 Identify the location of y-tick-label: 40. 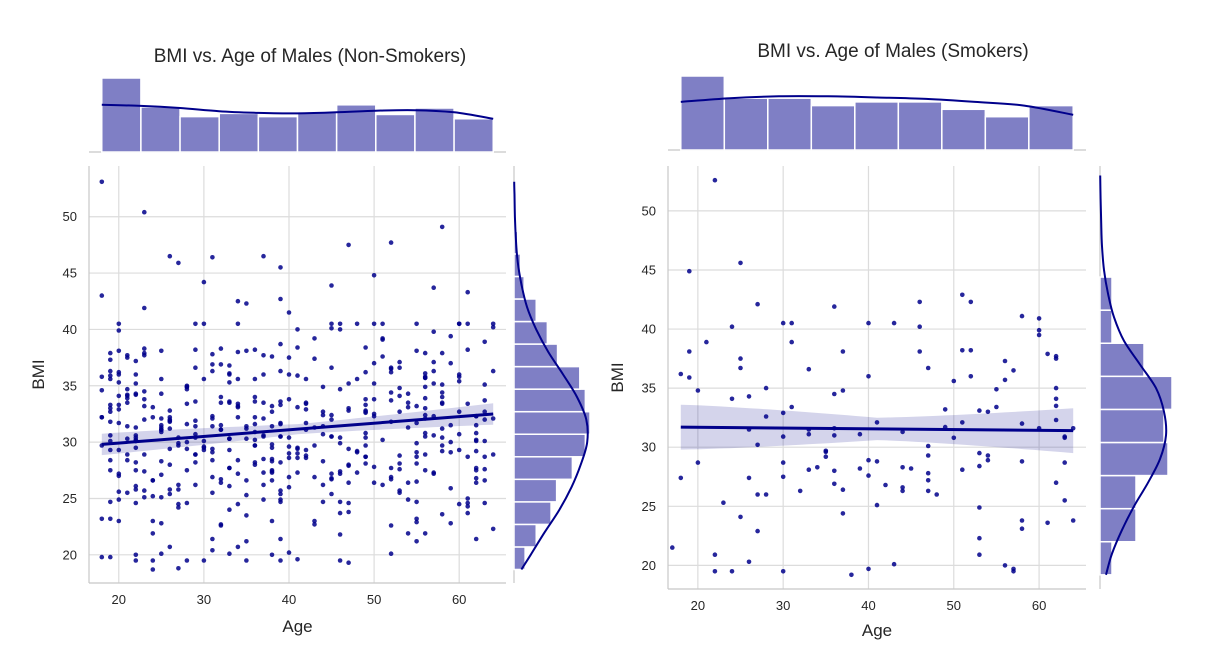
(70, 329).